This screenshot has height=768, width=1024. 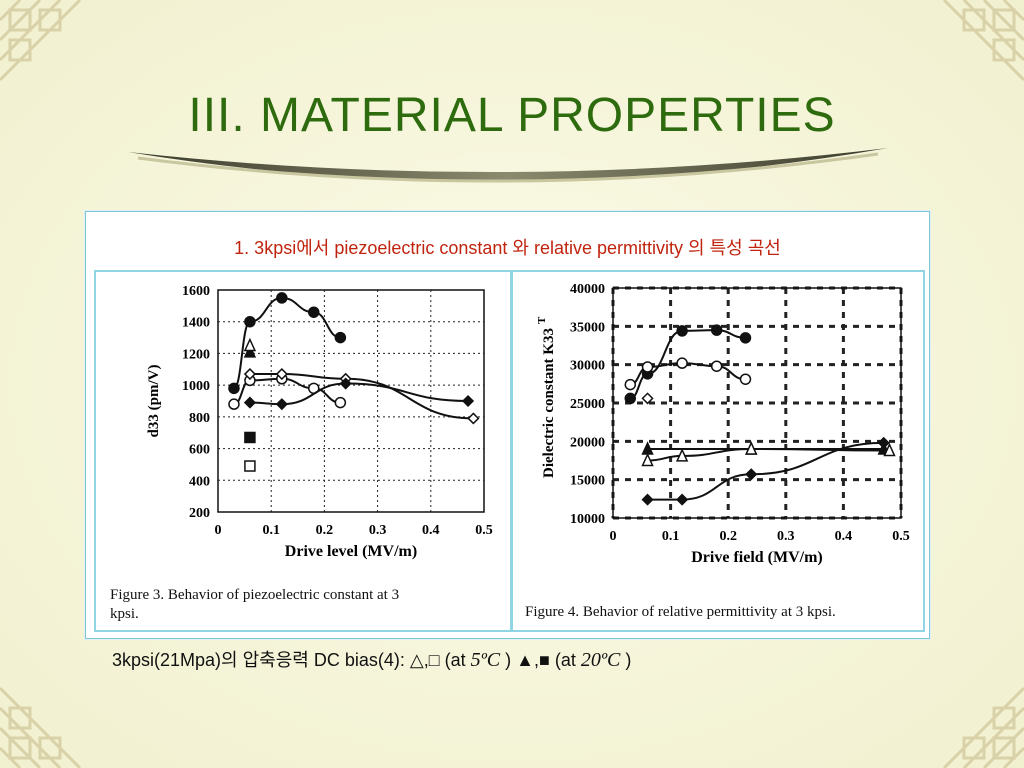 I want to click on y-tick-label: 1000, so click(x=196, y=386).